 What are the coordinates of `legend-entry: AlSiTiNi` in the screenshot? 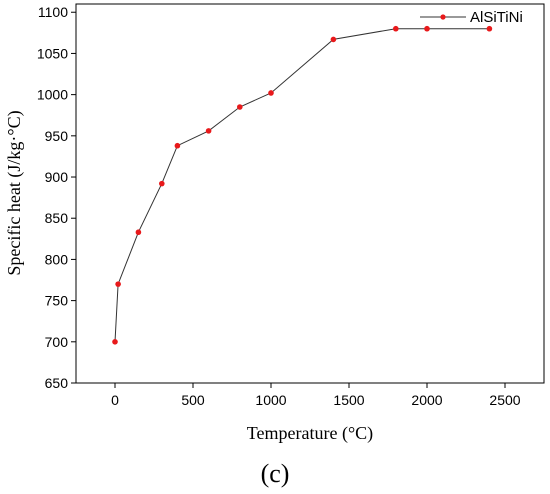 It's located at (496, 17).